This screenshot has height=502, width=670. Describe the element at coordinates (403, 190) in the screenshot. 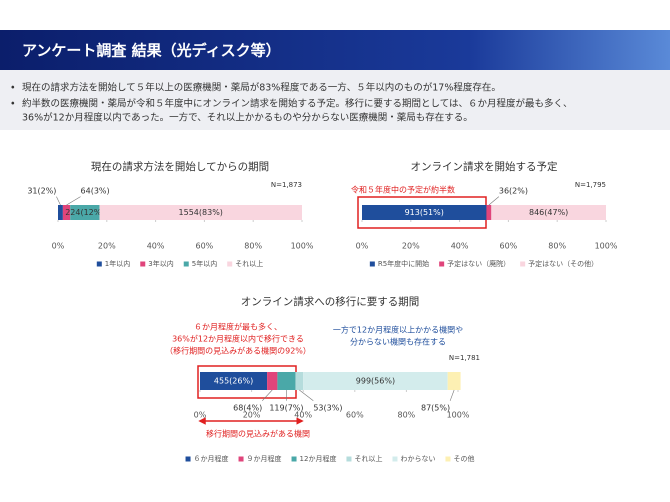

I see `annotation: 令和５年度中の予定が約半数` at that location.